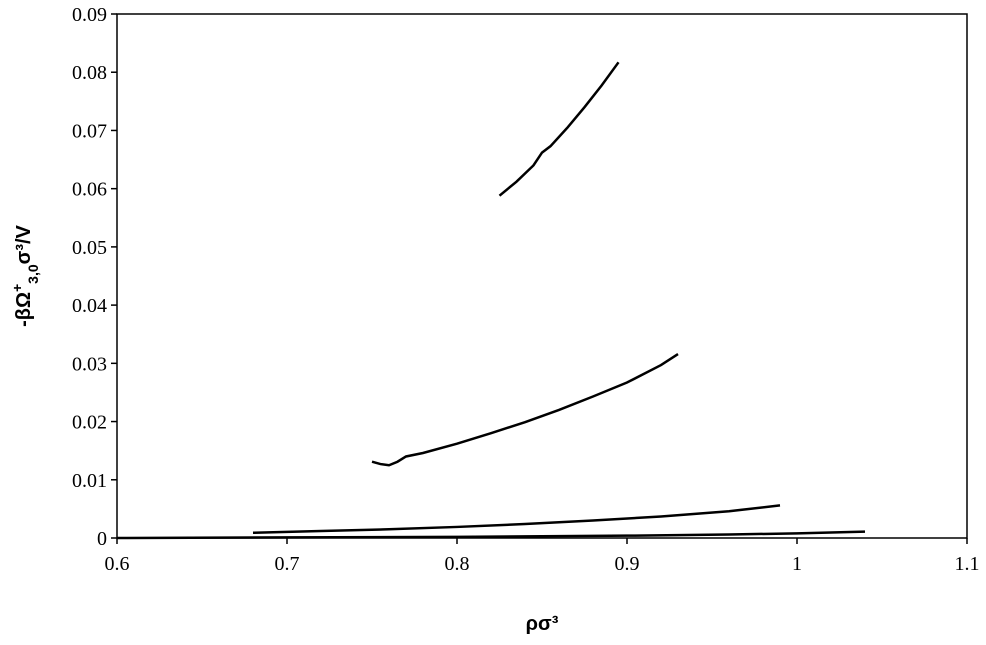  Describe the element at coordinates (542, 624) in the screenshot. I see `x-axis-label: ρσ³` at that location.